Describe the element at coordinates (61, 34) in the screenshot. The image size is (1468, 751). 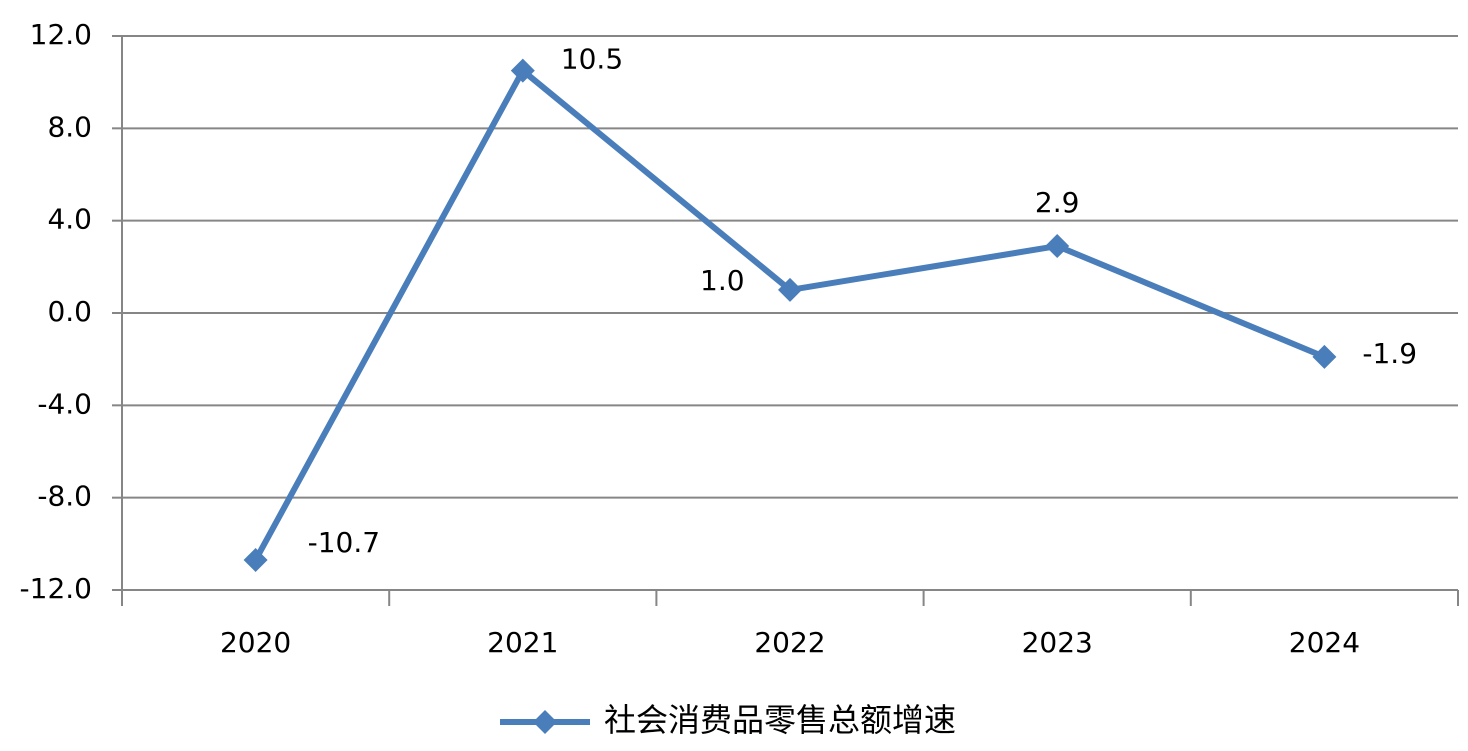
I see `y-tick-label: 12.0` at that location.